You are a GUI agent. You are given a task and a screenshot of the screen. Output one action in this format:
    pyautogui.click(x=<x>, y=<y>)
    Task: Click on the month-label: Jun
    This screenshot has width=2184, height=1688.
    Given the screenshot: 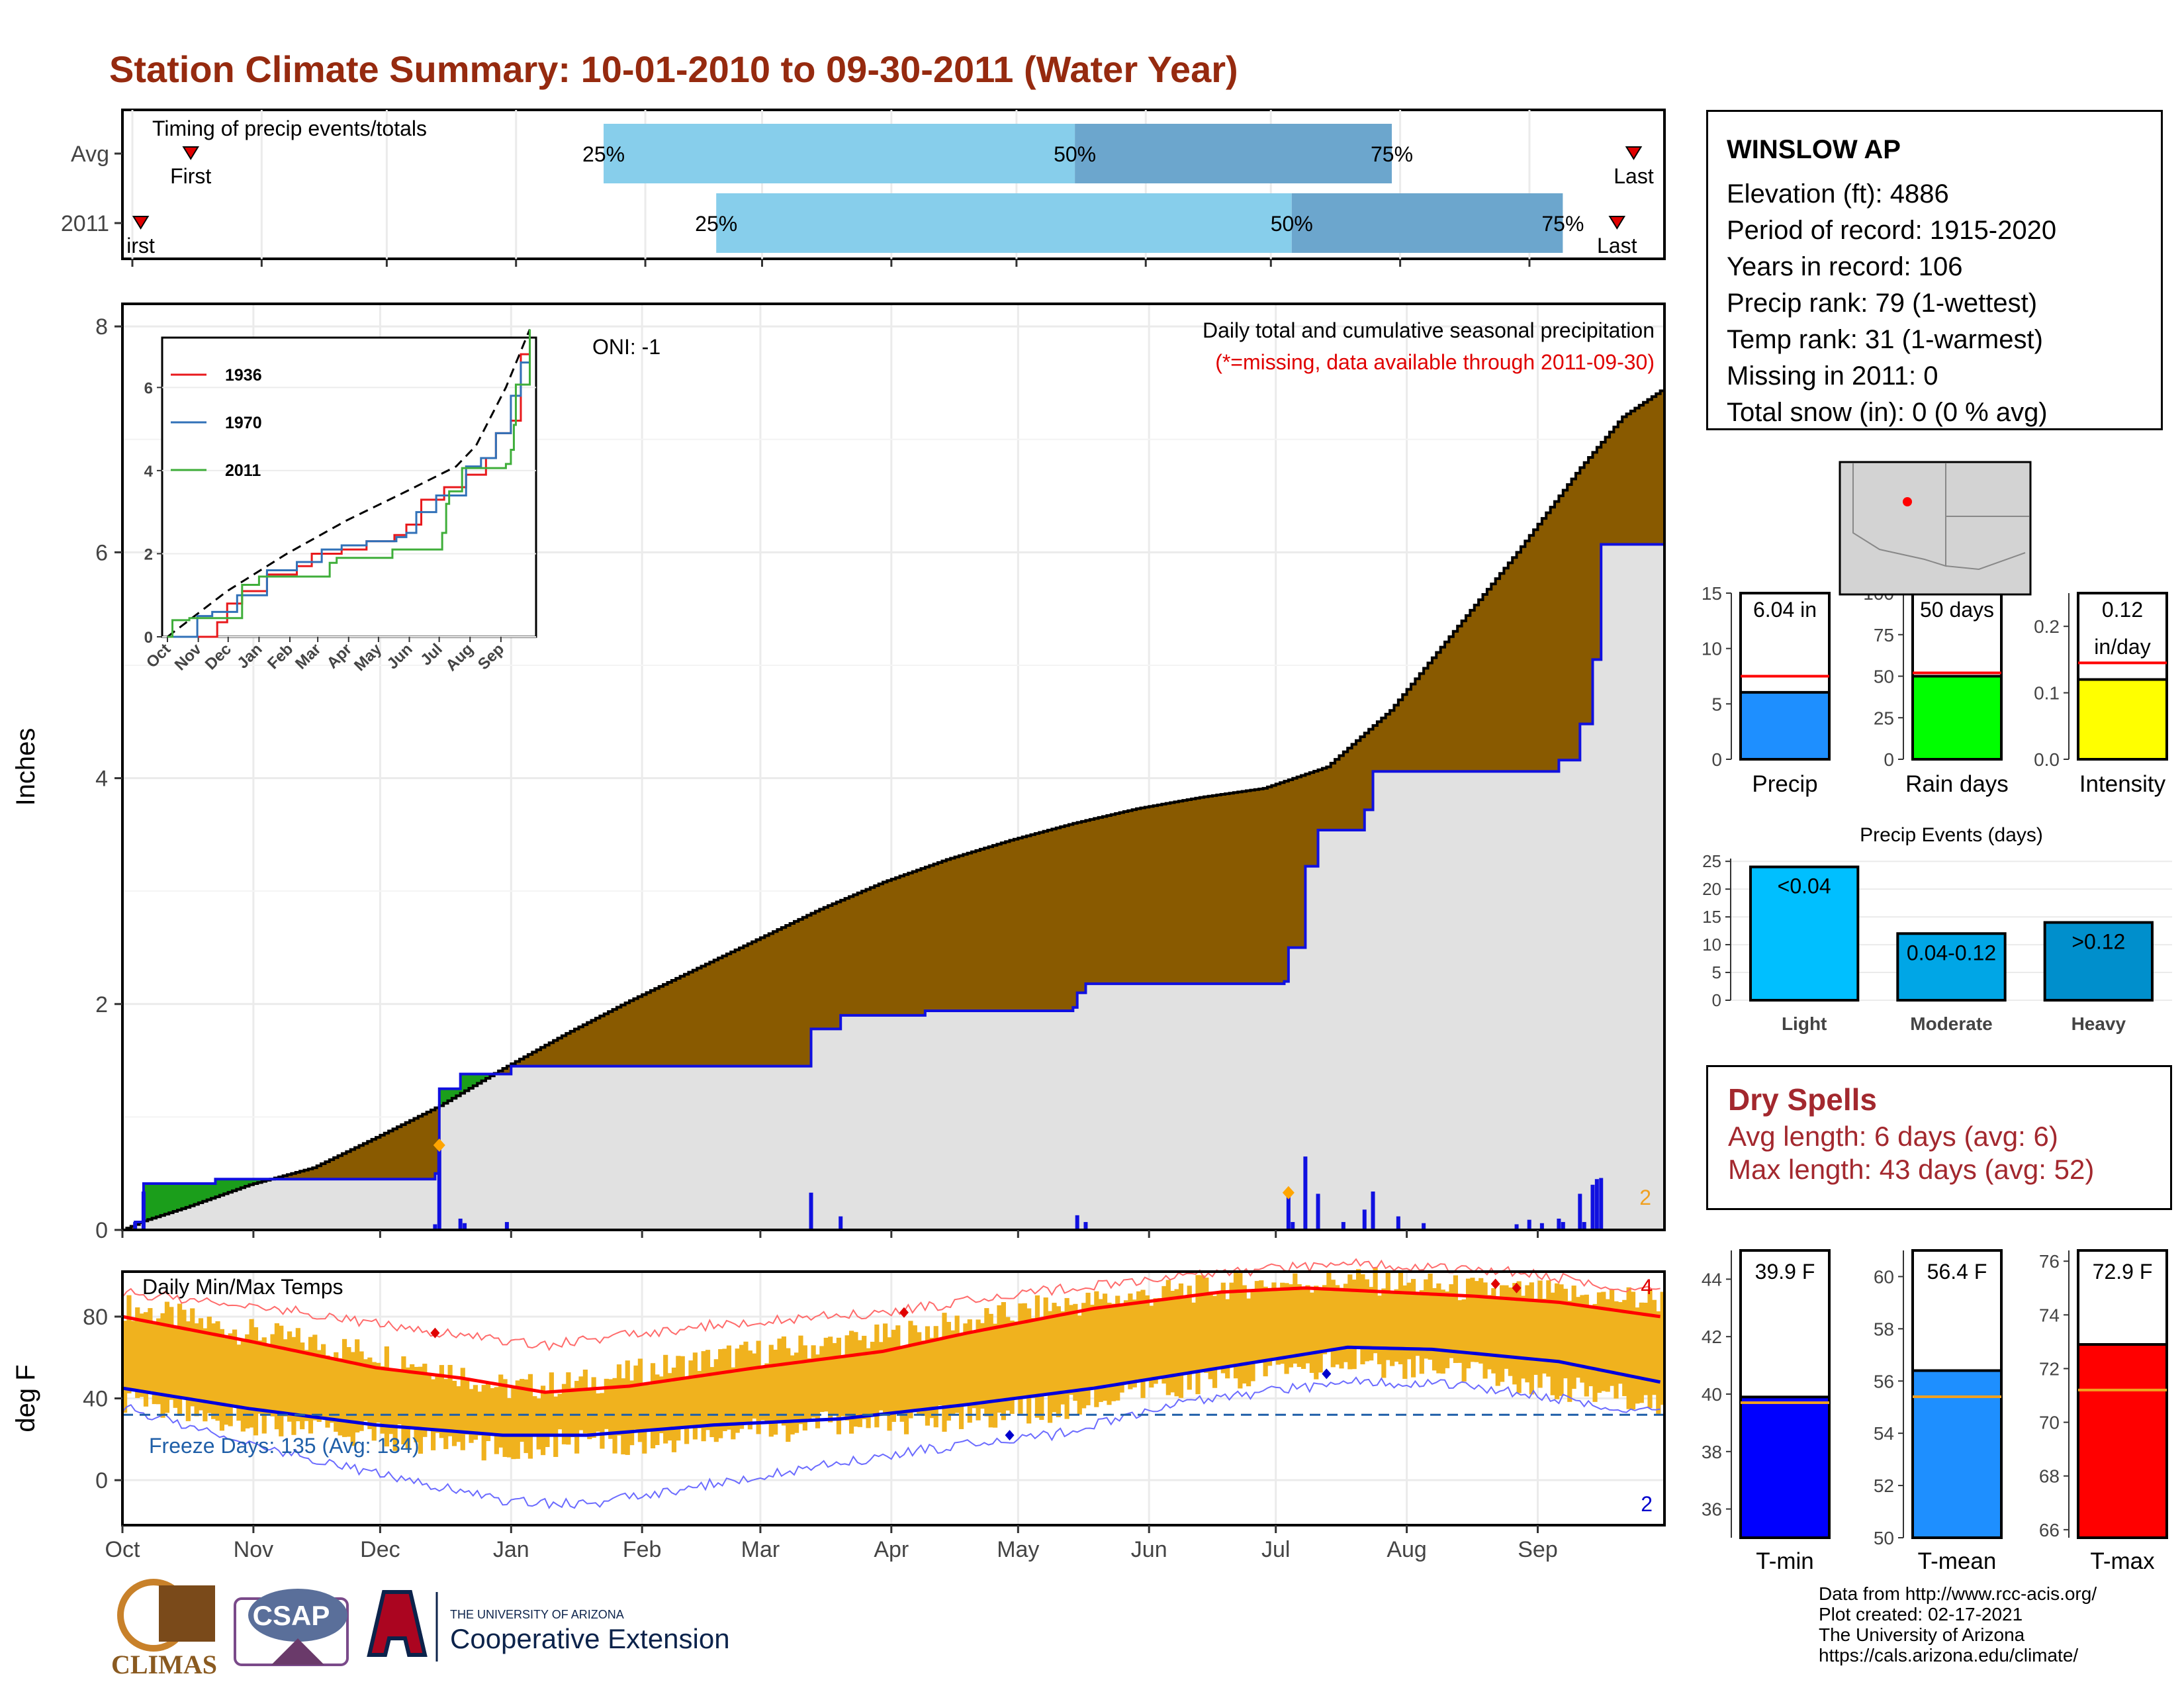 What is the action you would take?
    pyautogui.click(x=1149, y=1549)
    